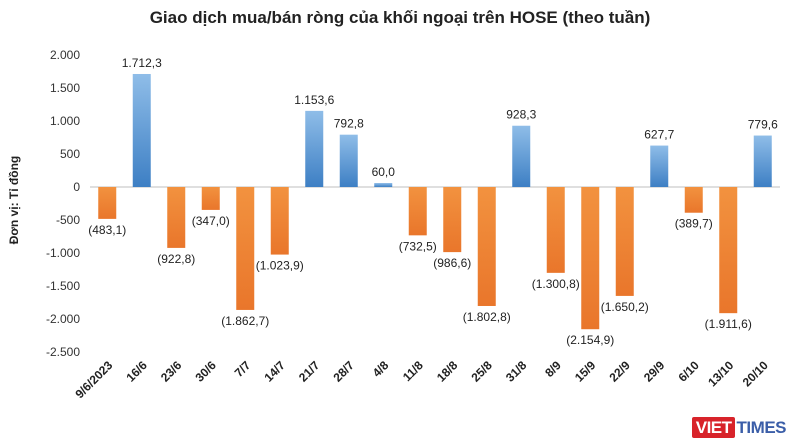  I want to click on data-label: (483,1), so click(107, 230).